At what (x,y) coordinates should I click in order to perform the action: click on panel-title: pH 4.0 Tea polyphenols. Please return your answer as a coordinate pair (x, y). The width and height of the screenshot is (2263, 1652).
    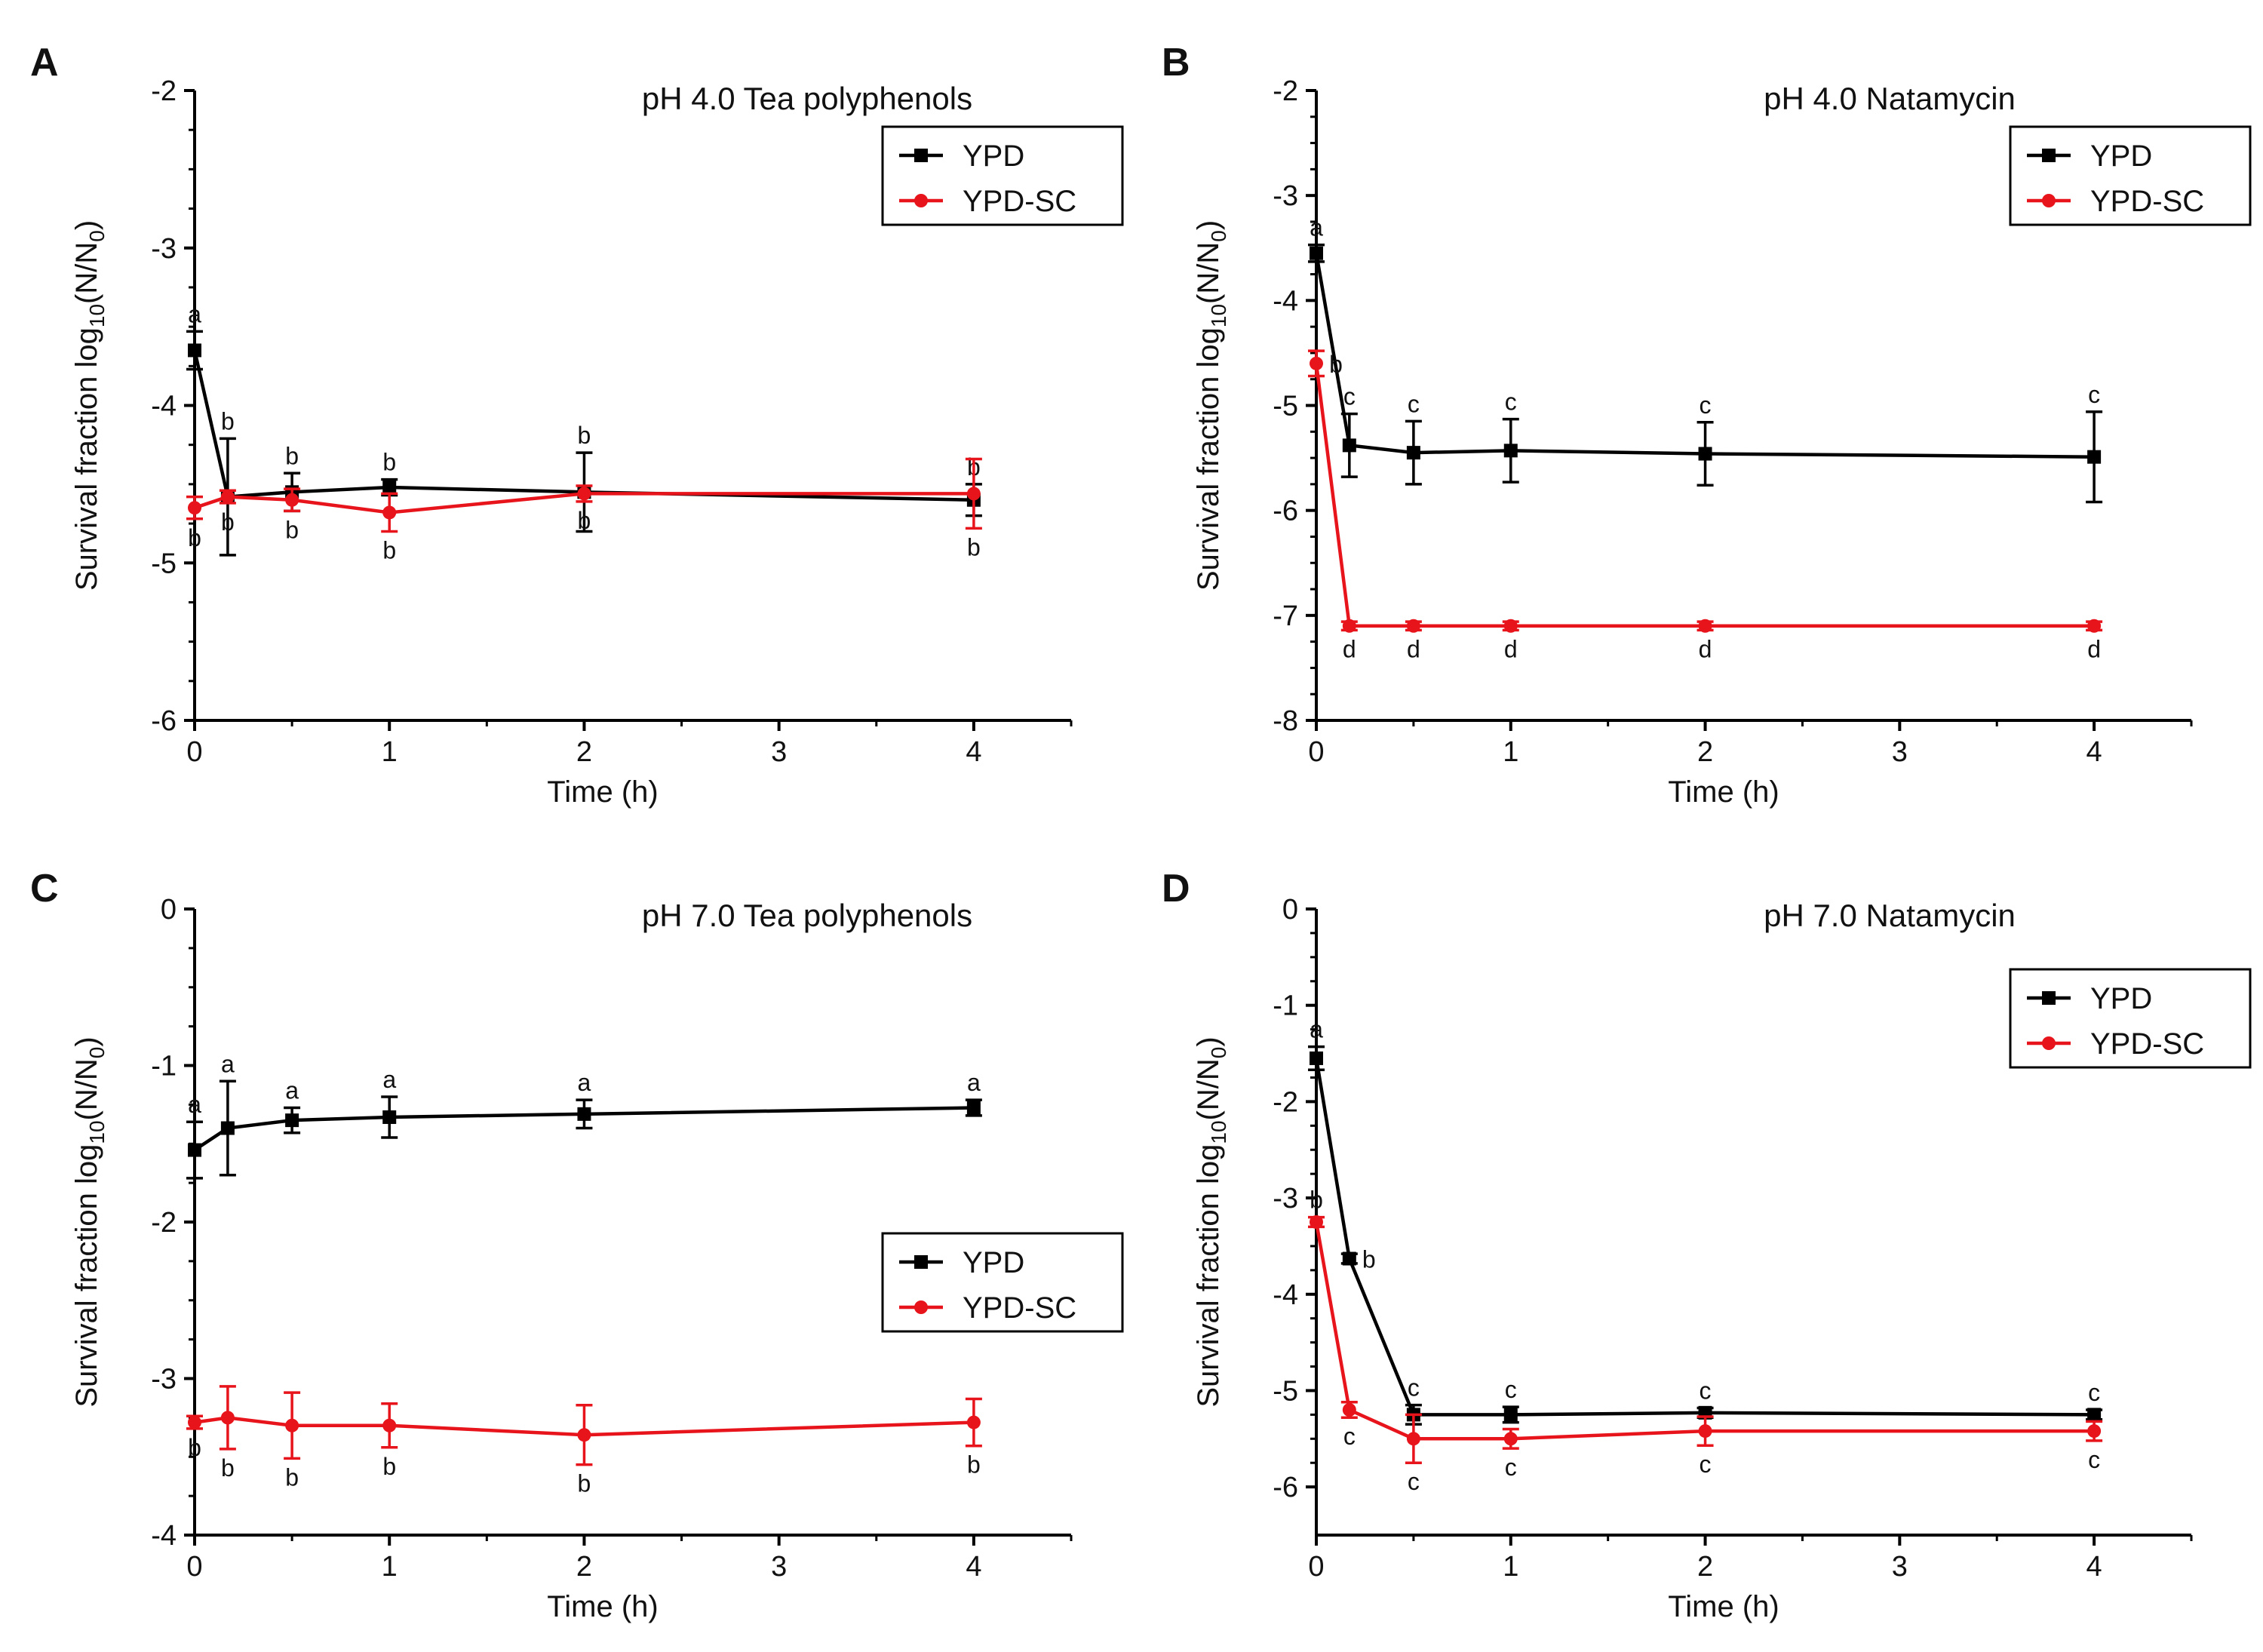
    Looking at the image, I should click on (807, 98).